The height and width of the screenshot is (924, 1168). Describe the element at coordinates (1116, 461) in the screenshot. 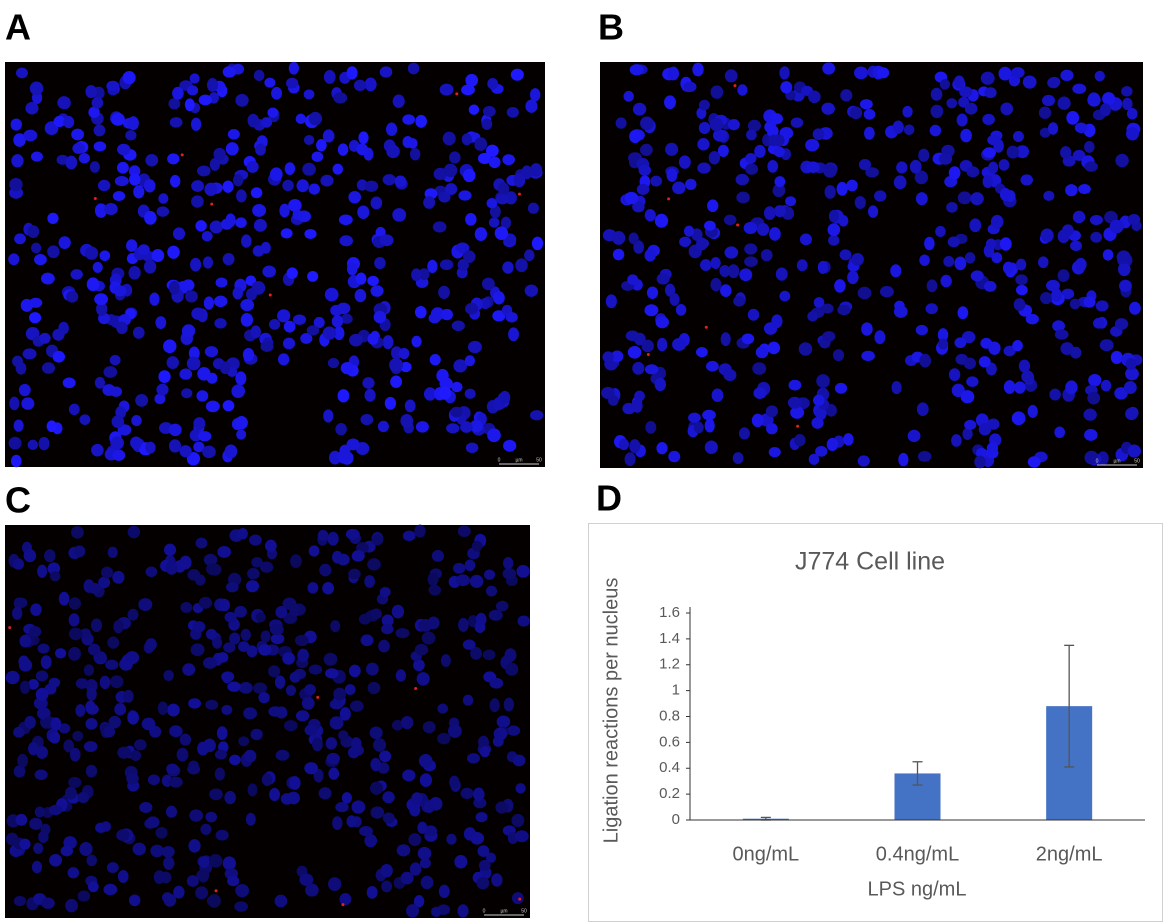

I see `scale-label: µm` at that location.